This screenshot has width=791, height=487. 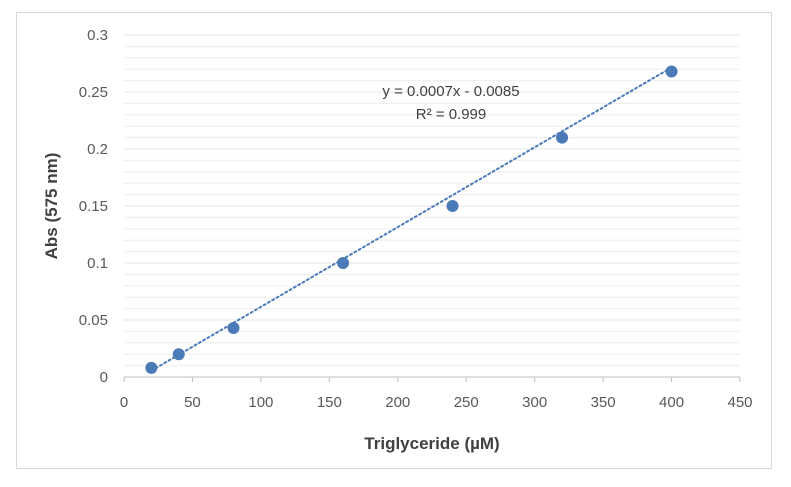 I want to click on trendline-equation: y = 0.0007x - 0.0085, so click(x=450, y=91).